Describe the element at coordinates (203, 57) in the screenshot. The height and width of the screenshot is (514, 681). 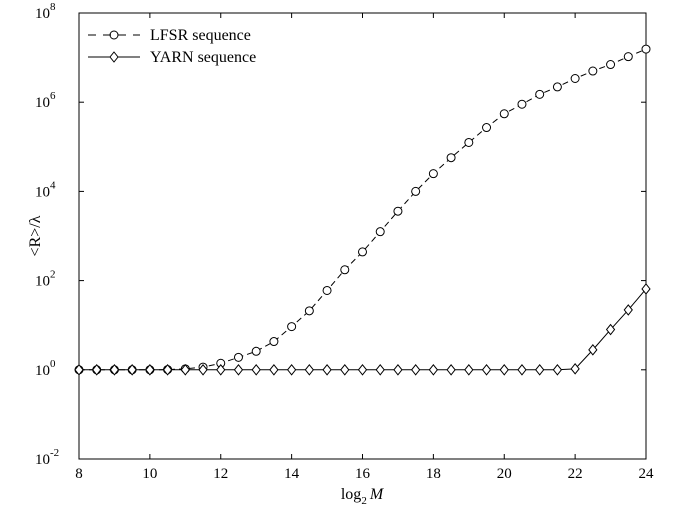
I see `legend-label-yarn: YARN sequence` at that location.